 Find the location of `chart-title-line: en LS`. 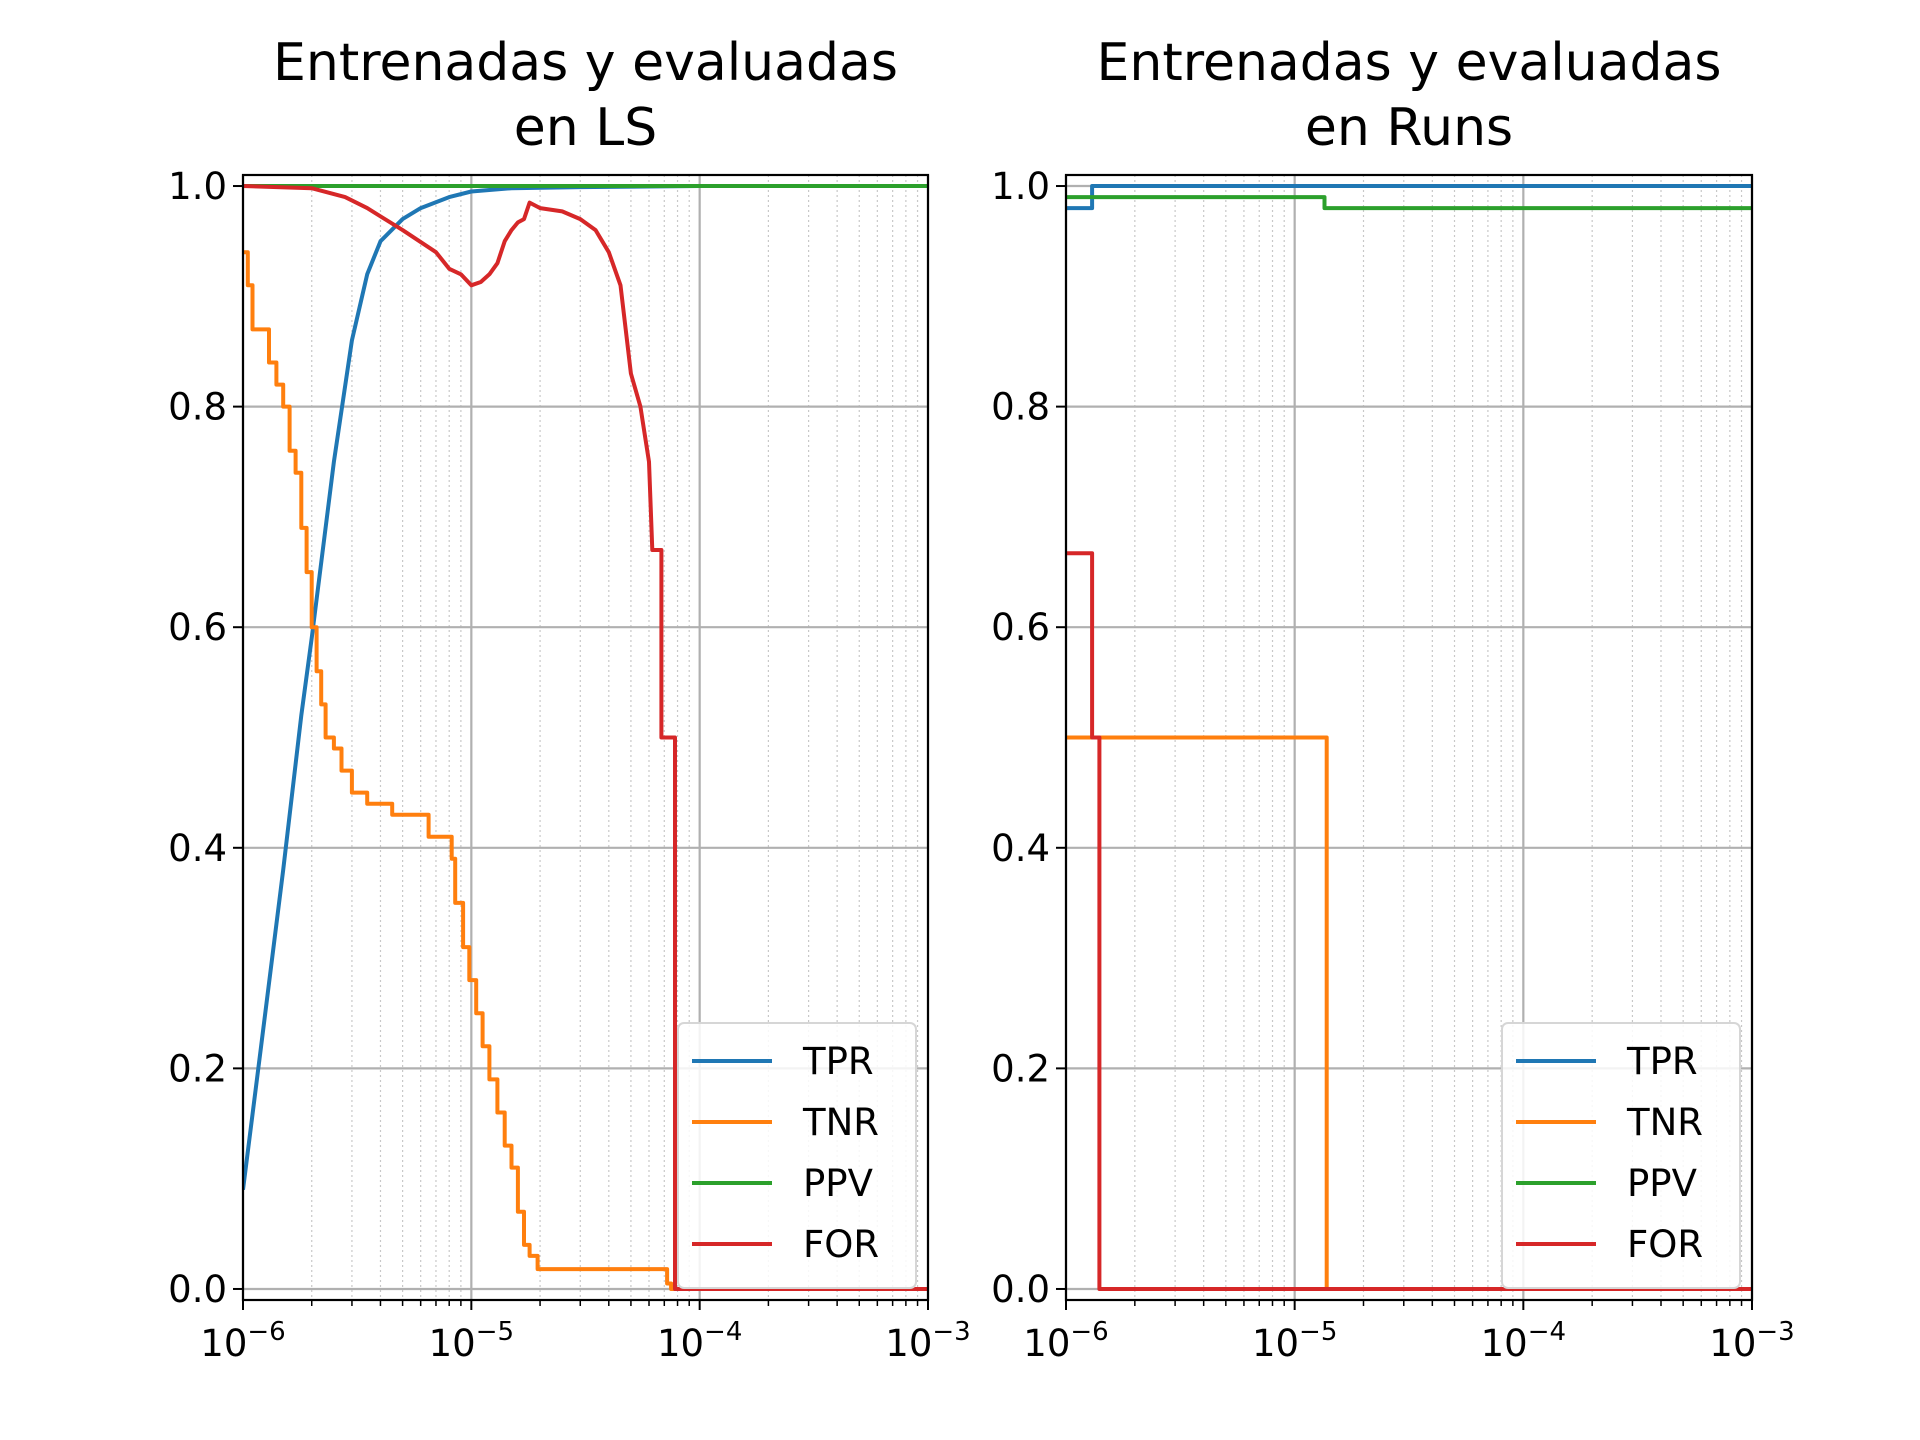

chart-title-line: en LS is located at coordinates (585, 128).